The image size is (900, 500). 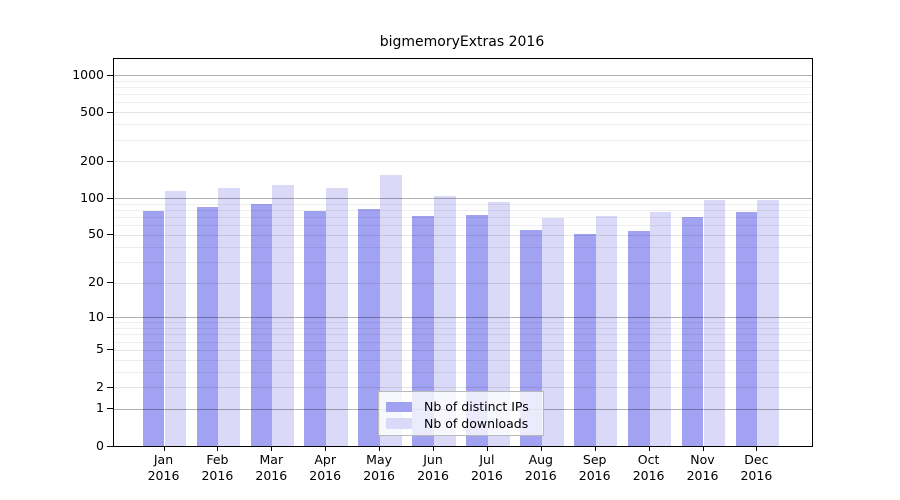 I want to click on y-tick-label-500: 500, so click(x=92, y=111).